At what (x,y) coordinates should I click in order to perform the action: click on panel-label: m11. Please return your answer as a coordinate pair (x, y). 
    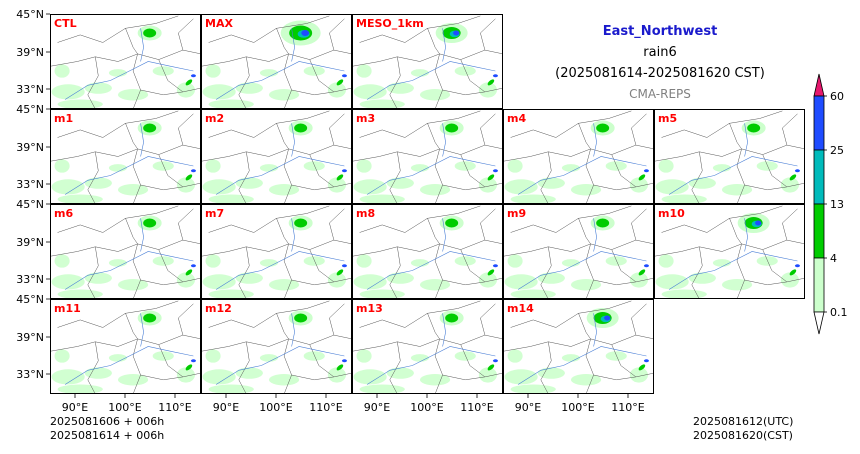
    Looking at the image, I should click on (67, 308).